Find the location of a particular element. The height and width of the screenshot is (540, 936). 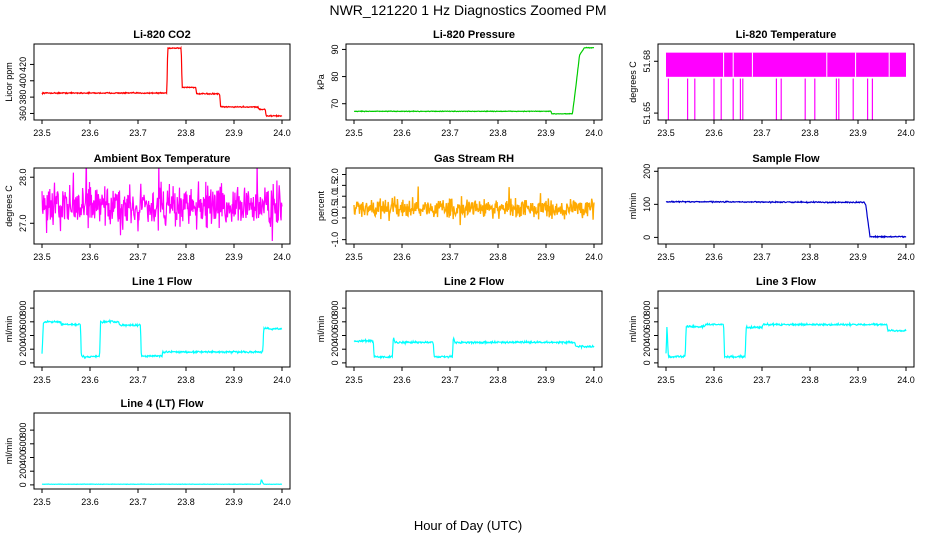

panel-title: Line 2 Flow is located at coordinates (474, 282).